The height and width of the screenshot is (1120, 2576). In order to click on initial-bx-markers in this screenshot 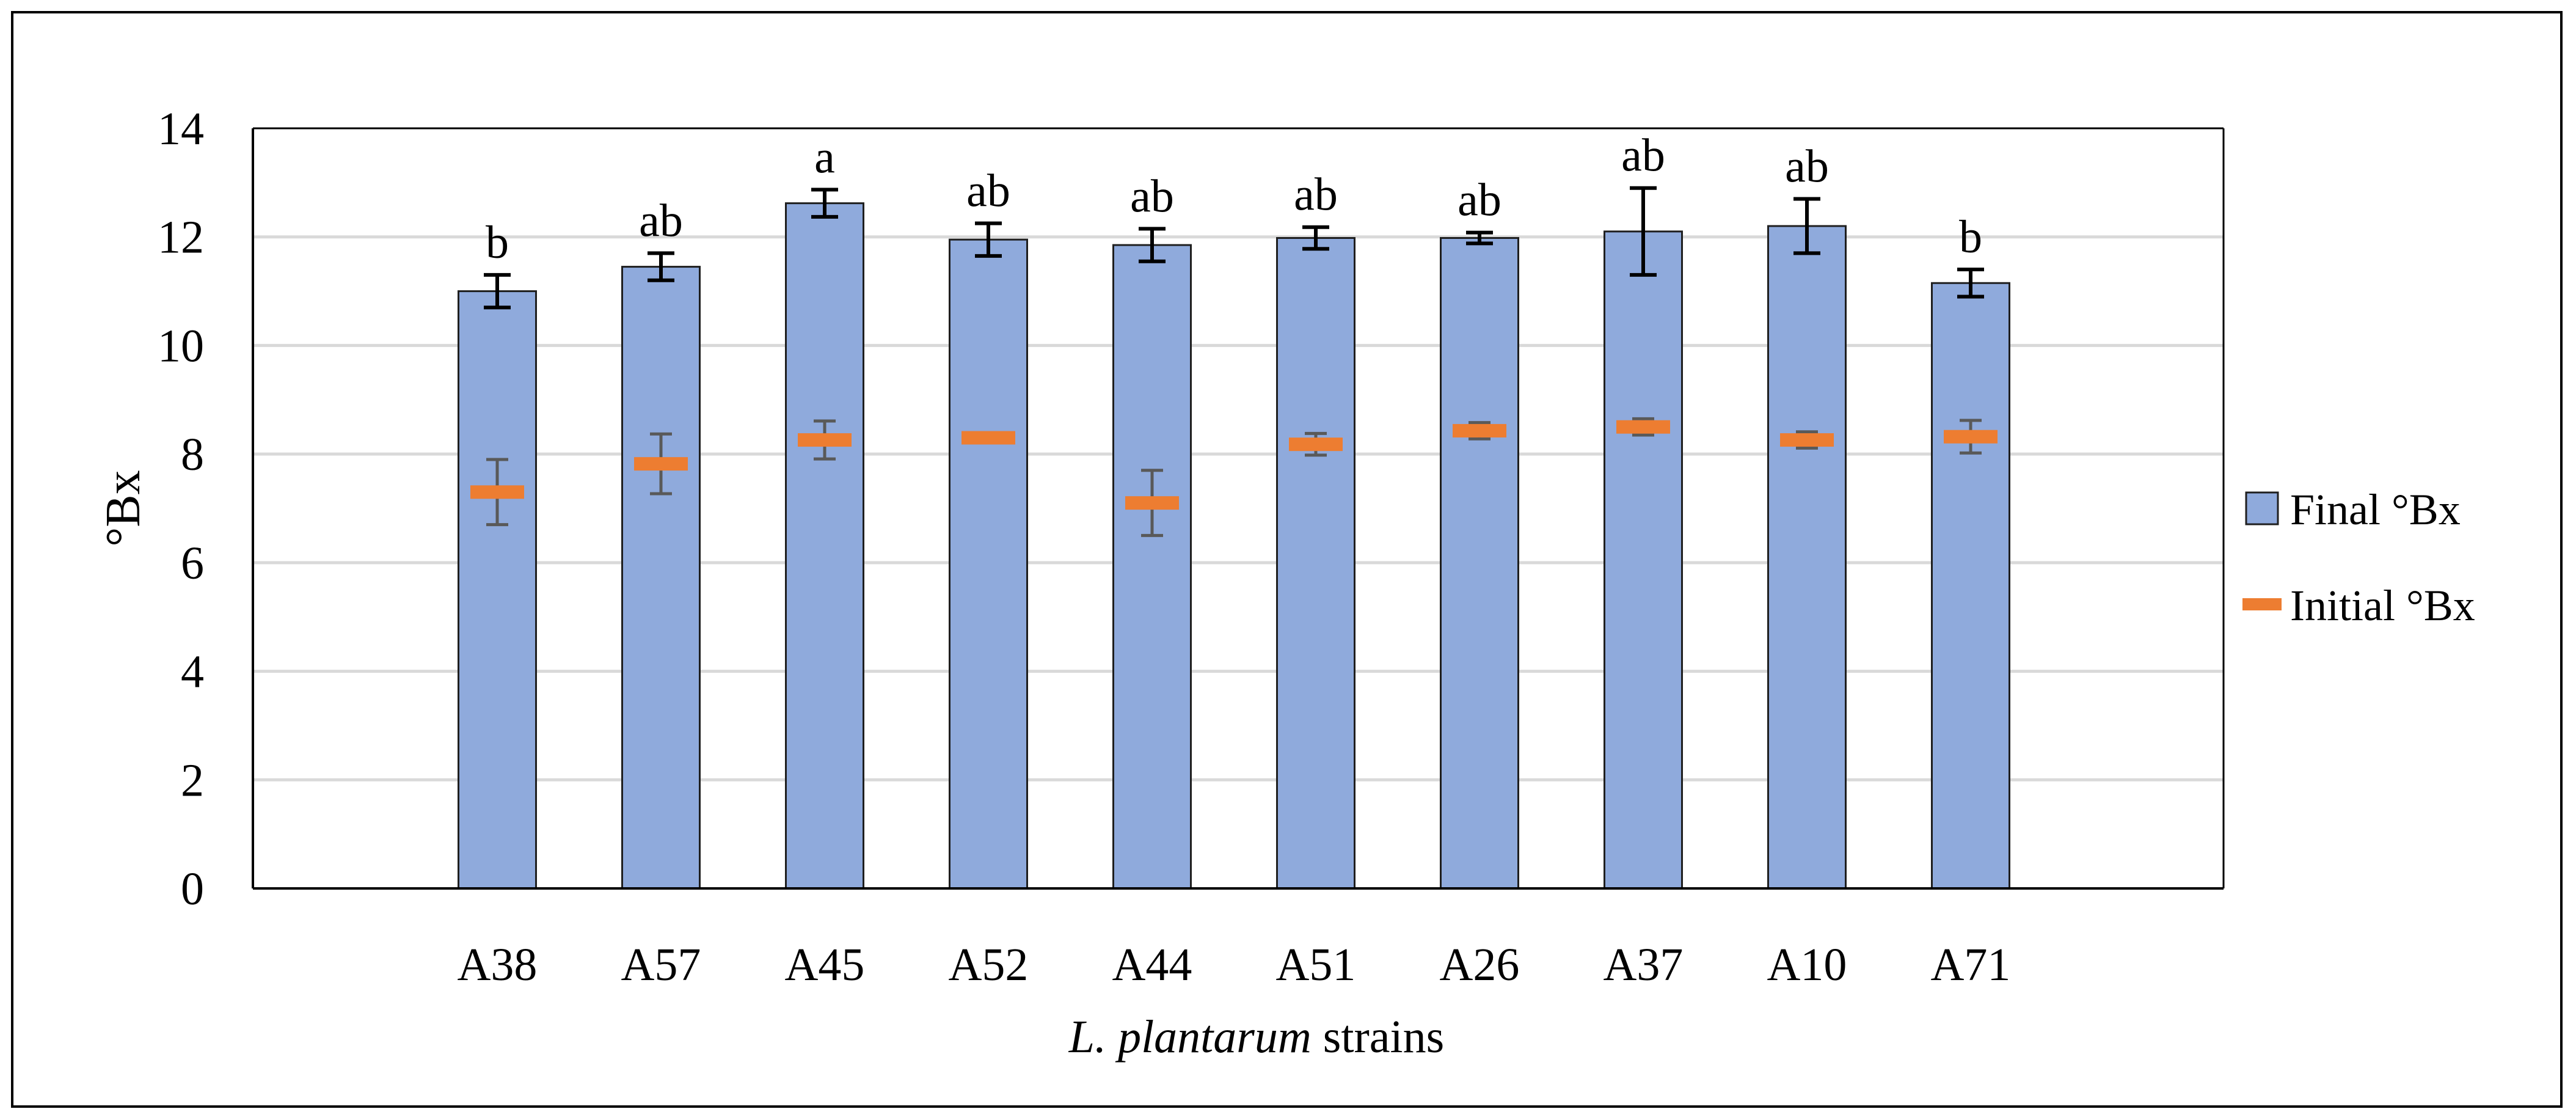, I will do `click(1234, 477)`.